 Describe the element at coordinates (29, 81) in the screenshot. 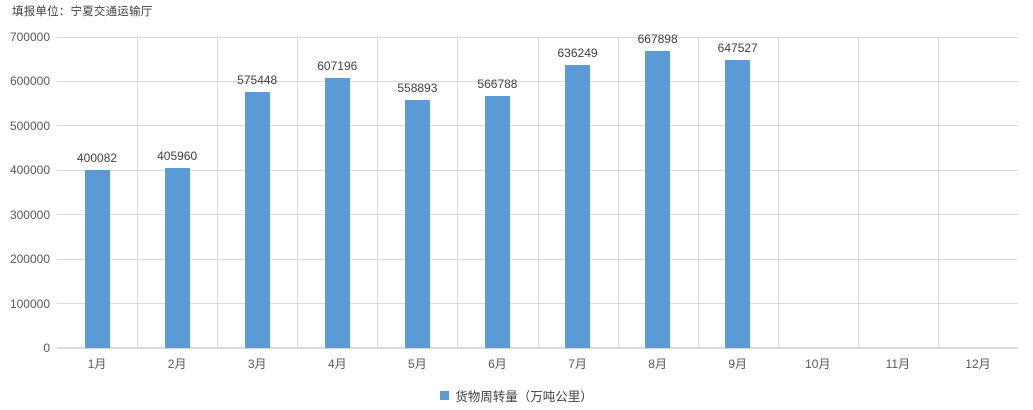

I see `y-axis-tick-label: 600000` at that location.